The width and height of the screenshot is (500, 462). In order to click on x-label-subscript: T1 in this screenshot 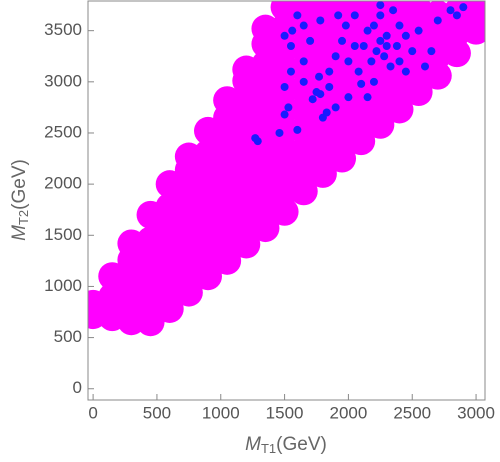, I will do `click(268, 448)`.